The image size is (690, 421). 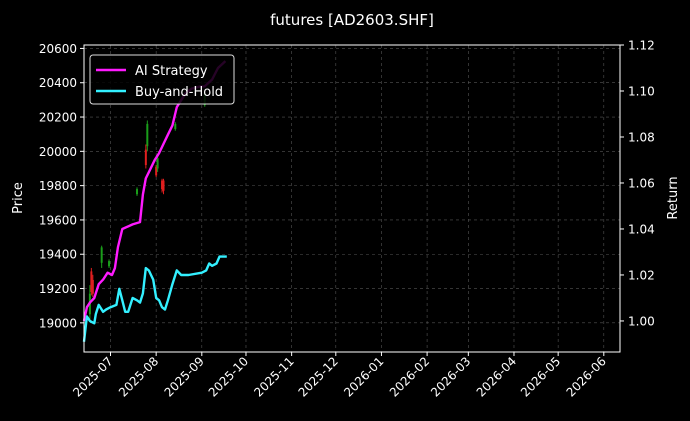 What do you see at coordinates (18, 198) in the screenshot?
I see `y-axis-left-label: Price` at bounding box center [18, 198].